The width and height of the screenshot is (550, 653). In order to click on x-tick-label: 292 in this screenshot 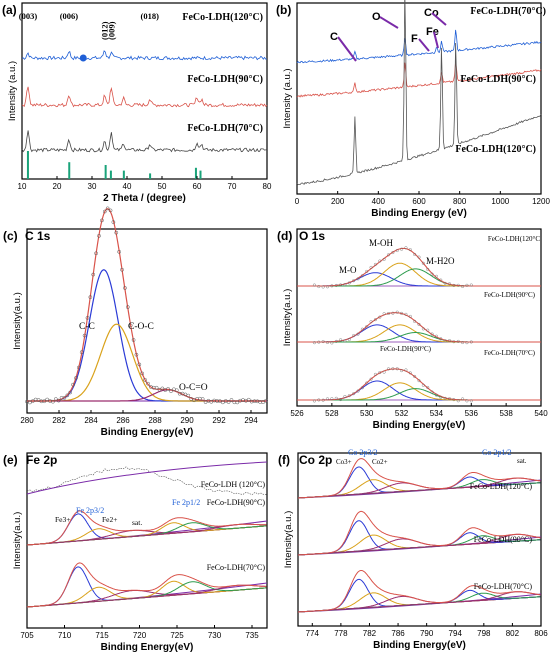, I will do `click(219, 420)`.